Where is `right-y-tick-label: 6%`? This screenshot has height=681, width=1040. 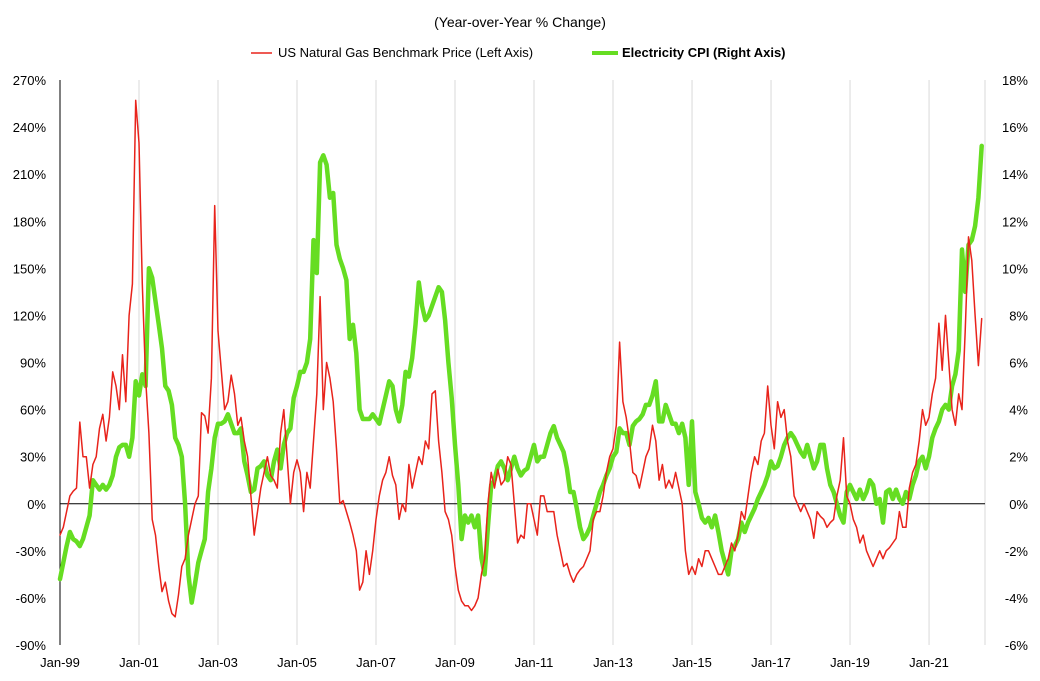 right-y-tick-label: 6% is located at coordinates (1018, 363).